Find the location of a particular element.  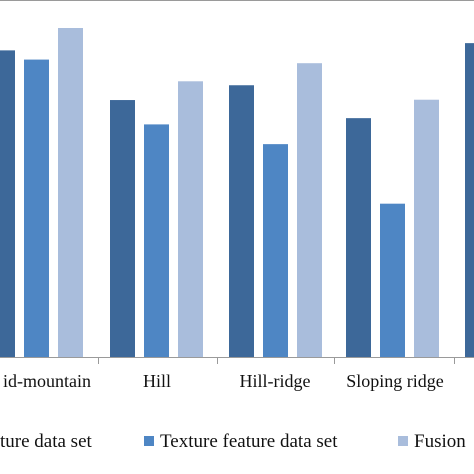

bar-sloping-ridge-texture is located at coordinates (392, 280).